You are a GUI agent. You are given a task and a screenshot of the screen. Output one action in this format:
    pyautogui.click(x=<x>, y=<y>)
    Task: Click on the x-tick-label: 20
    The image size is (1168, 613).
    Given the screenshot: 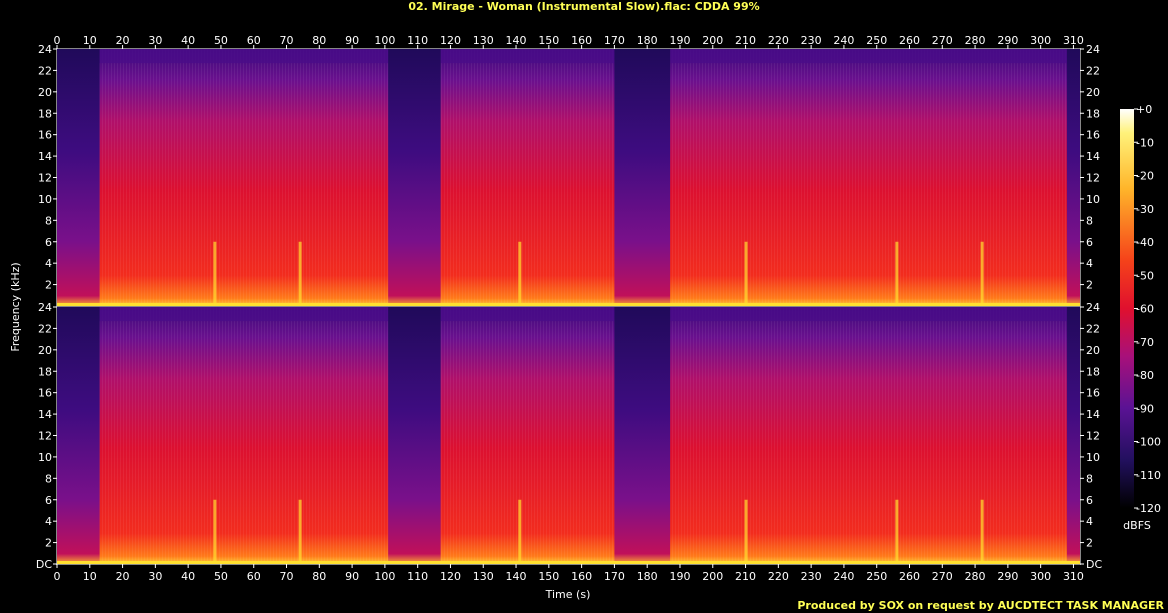 What is the action you would take?
    pyautogui.click(x=123, y=40)
    